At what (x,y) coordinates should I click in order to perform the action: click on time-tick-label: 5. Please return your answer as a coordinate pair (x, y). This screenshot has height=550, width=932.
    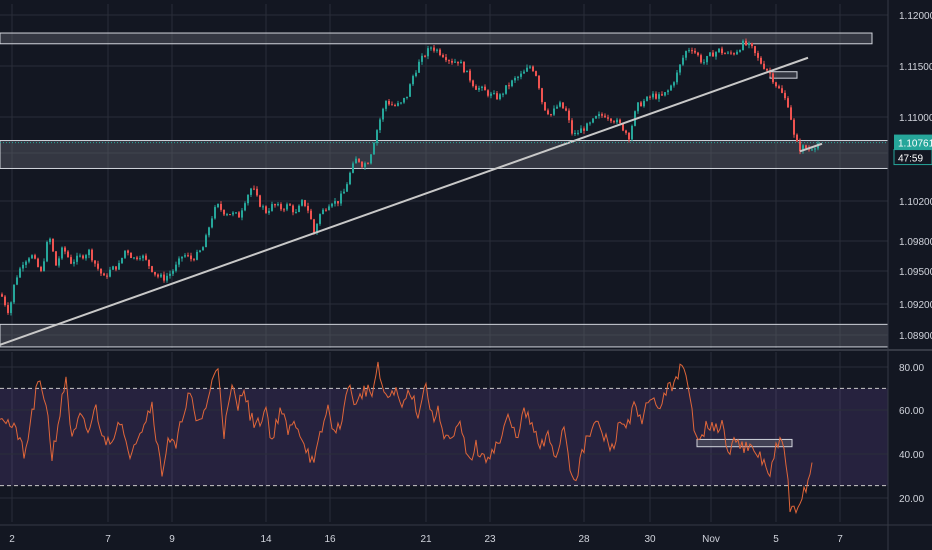
    Looking at the image, I should click on (776, 539).